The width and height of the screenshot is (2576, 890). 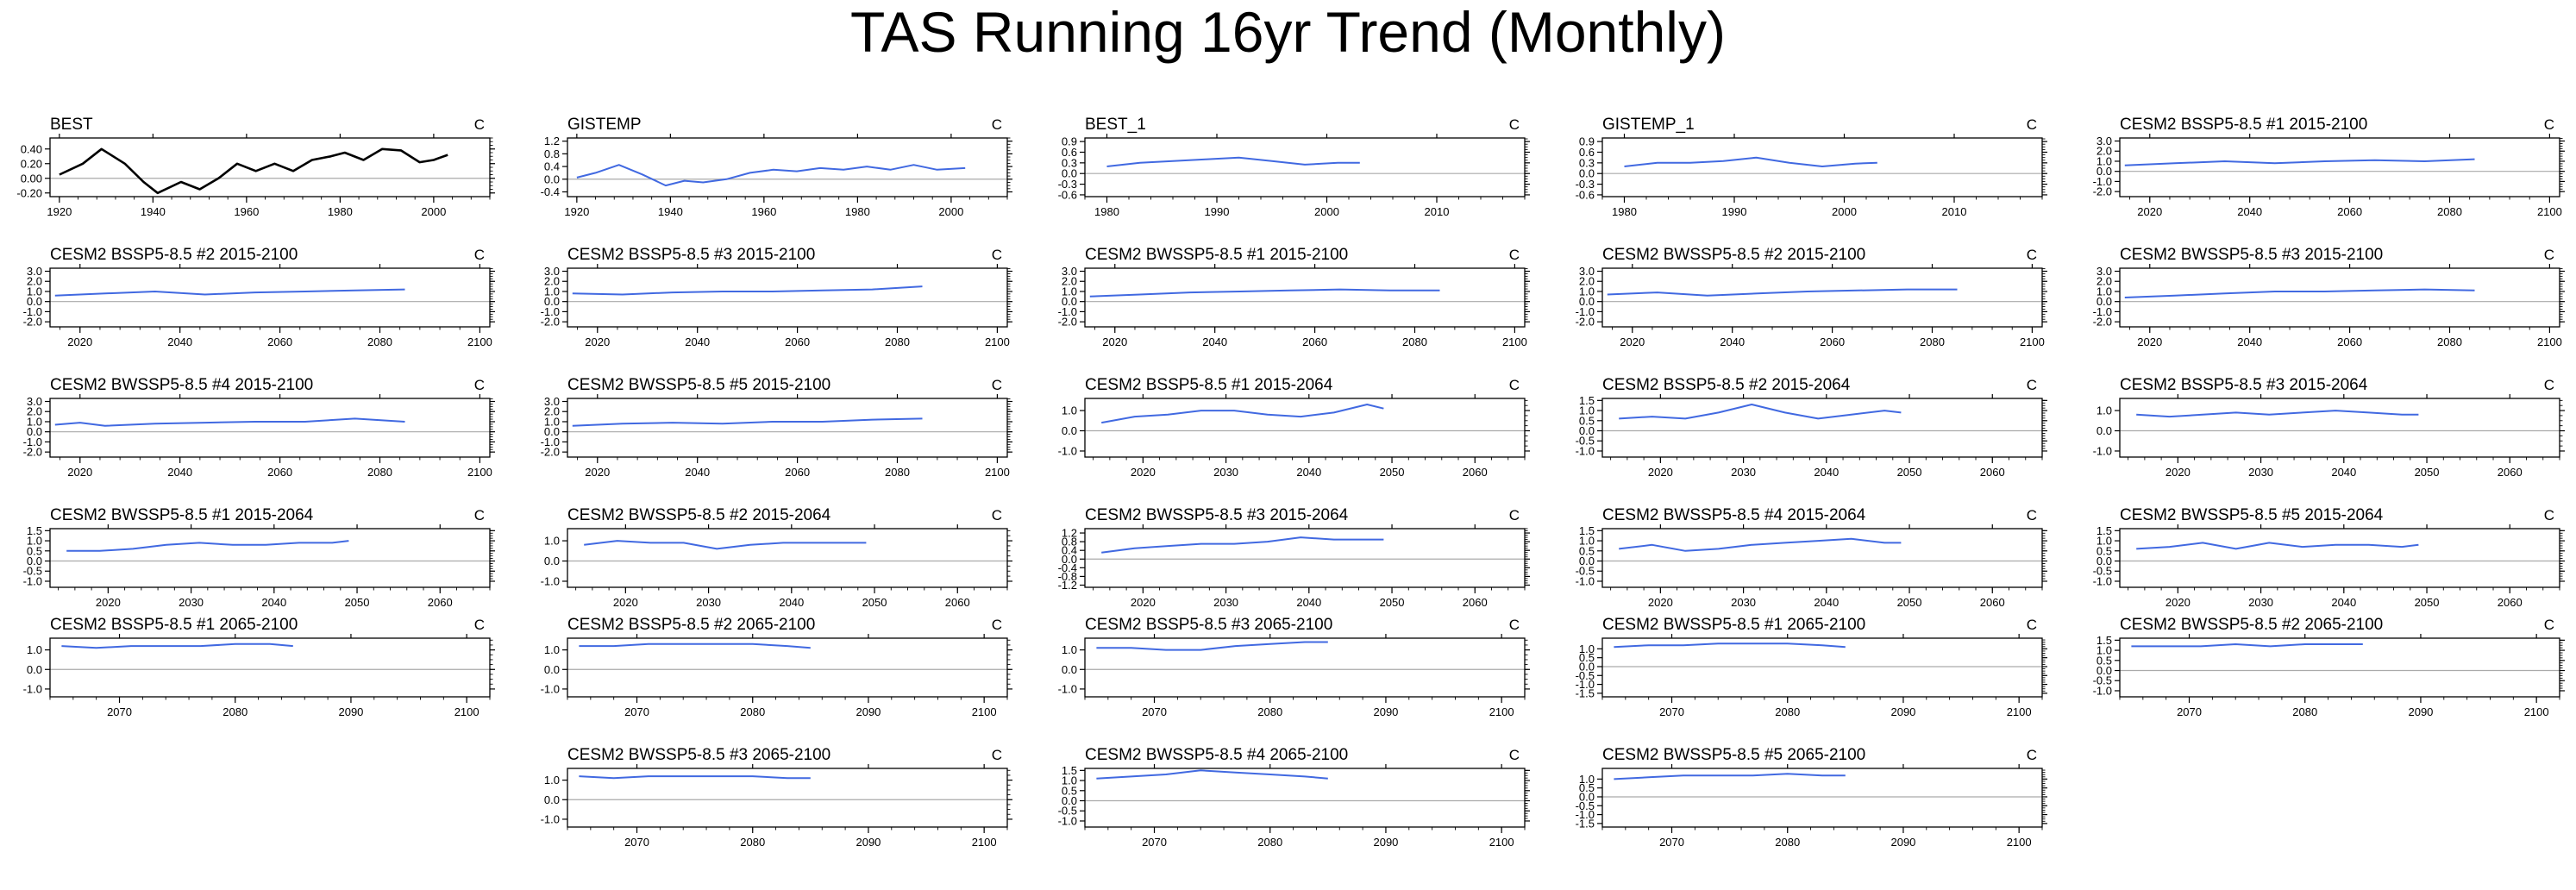 I want to click on y-tick-label: 2.0, so click(x=1069, y=281).